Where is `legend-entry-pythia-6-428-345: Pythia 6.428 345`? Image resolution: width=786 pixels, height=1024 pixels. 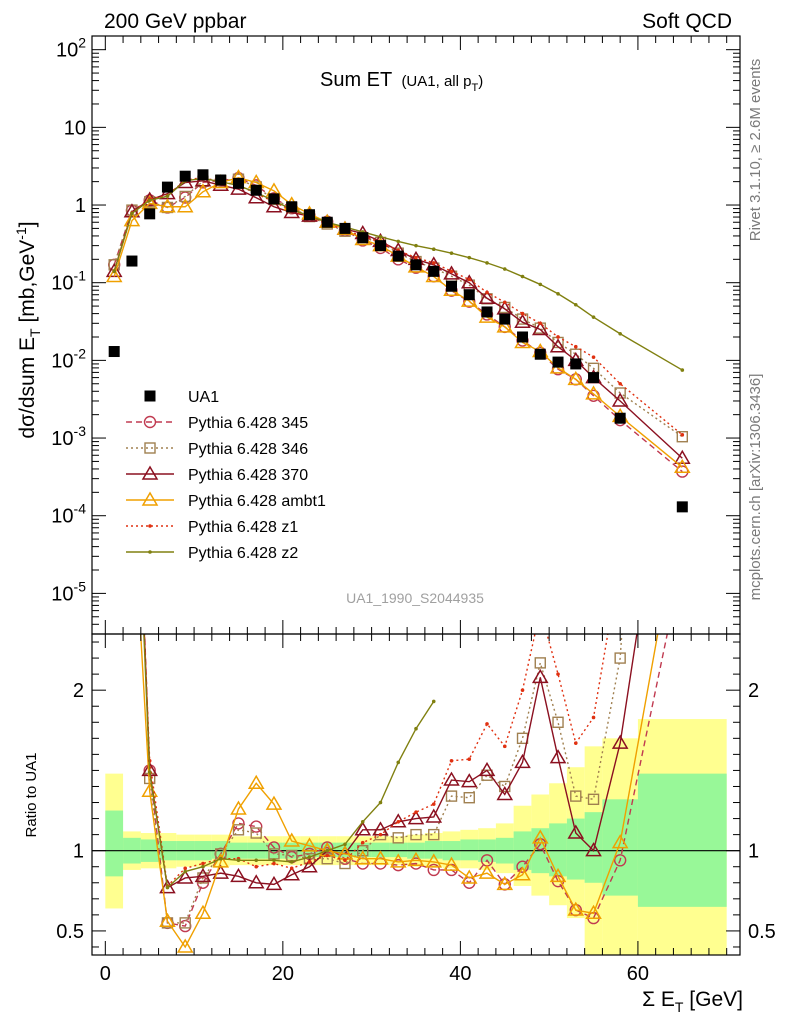 legend-entry-pythia-6-428-345: Pythia 6.428 345 is located at coordinates (217, 423).